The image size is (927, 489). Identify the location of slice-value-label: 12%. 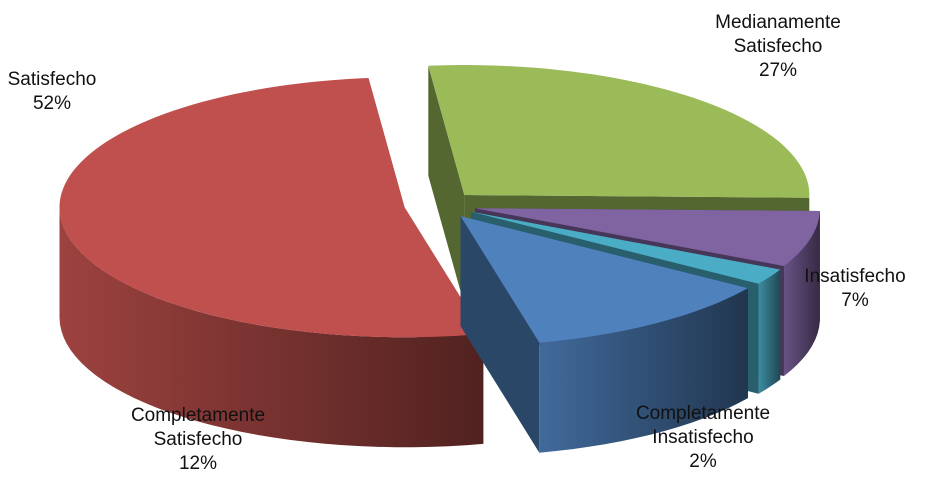
(198, 463).